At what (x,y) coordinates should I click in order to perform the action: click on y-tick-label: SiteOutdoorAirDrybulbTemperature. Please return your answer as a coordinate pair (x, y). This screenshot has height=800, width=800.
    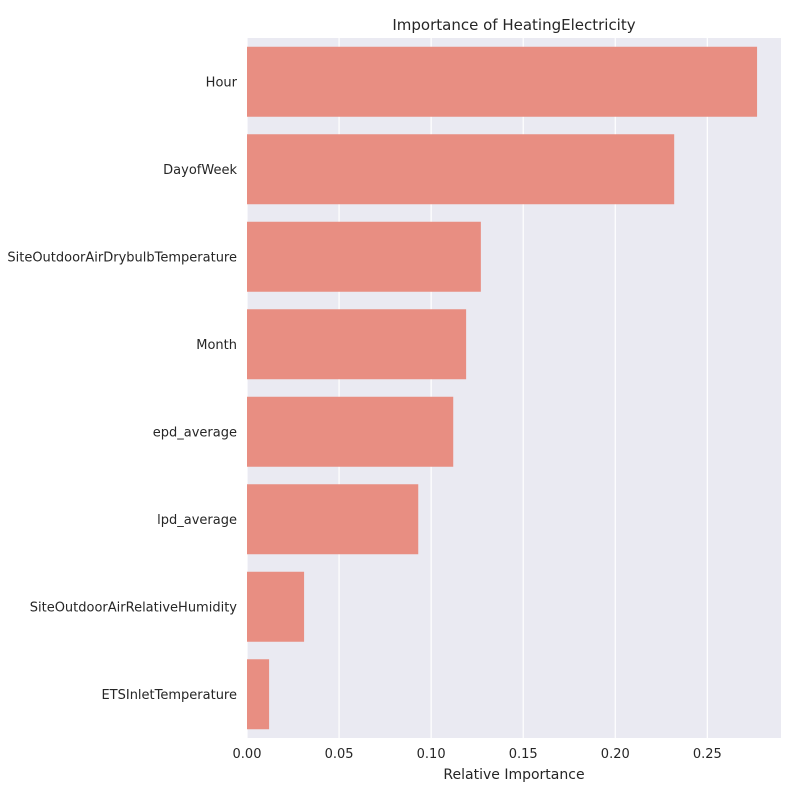
    Looking at the image, I should click on (122, 257).